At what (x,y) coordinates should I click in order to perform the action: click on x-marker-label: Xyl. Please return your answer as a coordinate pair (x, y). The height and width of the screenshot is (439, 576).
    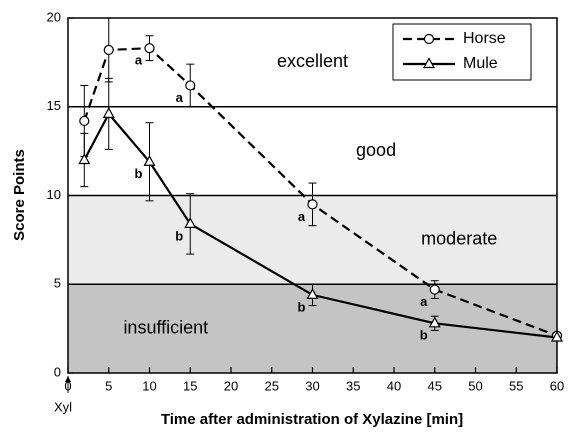
    Looking at the image, I should click on (63, 406).